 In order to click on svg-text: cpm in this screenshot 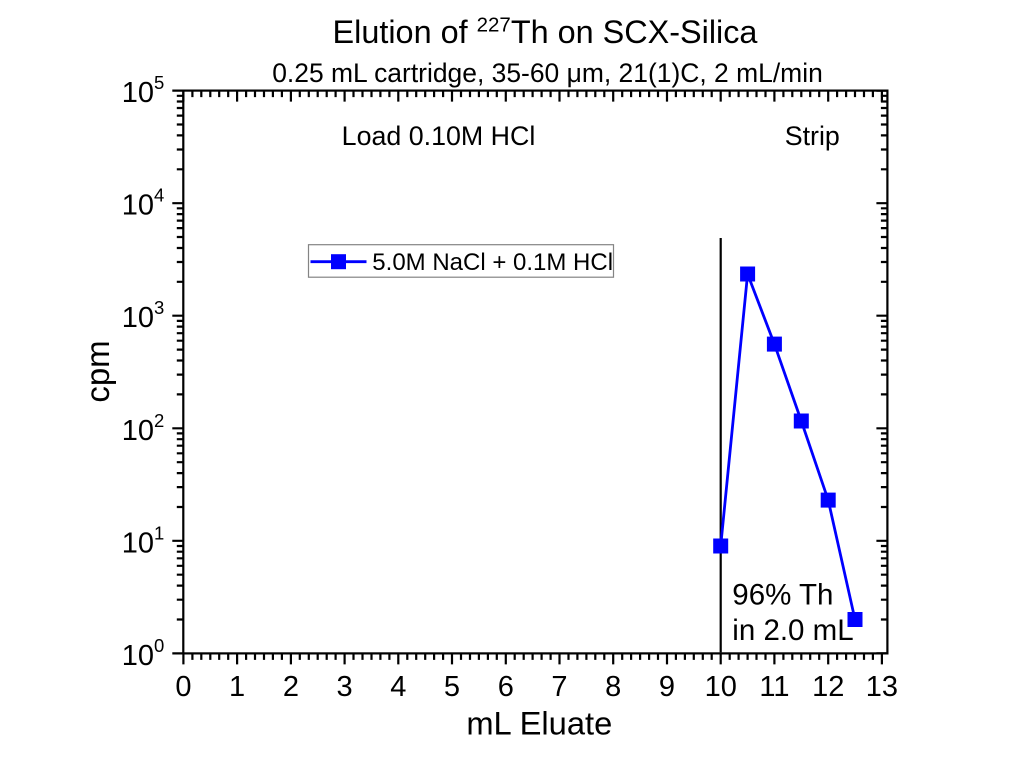, I will do `click(97, 371)`.